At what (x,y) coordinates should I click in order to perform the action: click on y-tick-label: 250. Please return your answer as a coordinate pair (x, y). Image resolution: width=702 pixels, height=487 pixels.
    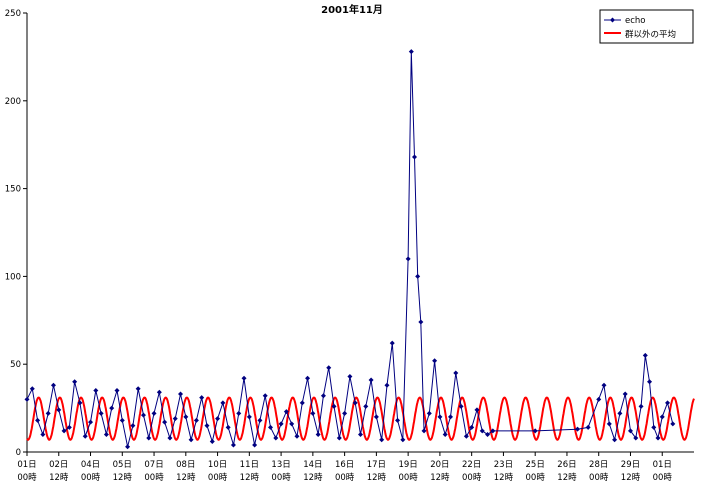
    Looking at the image, I should click on (13, 14).